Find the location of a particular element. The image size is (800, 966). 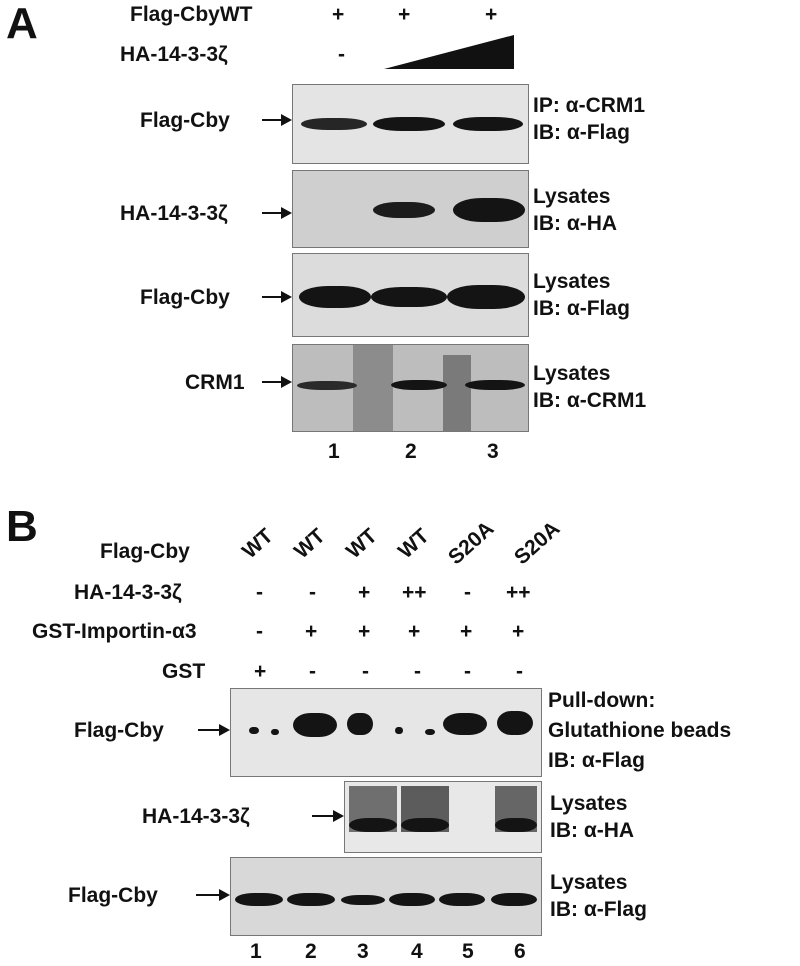

blot-b1-right-line2: Glutathione beads is located at coordinates (640, 730).